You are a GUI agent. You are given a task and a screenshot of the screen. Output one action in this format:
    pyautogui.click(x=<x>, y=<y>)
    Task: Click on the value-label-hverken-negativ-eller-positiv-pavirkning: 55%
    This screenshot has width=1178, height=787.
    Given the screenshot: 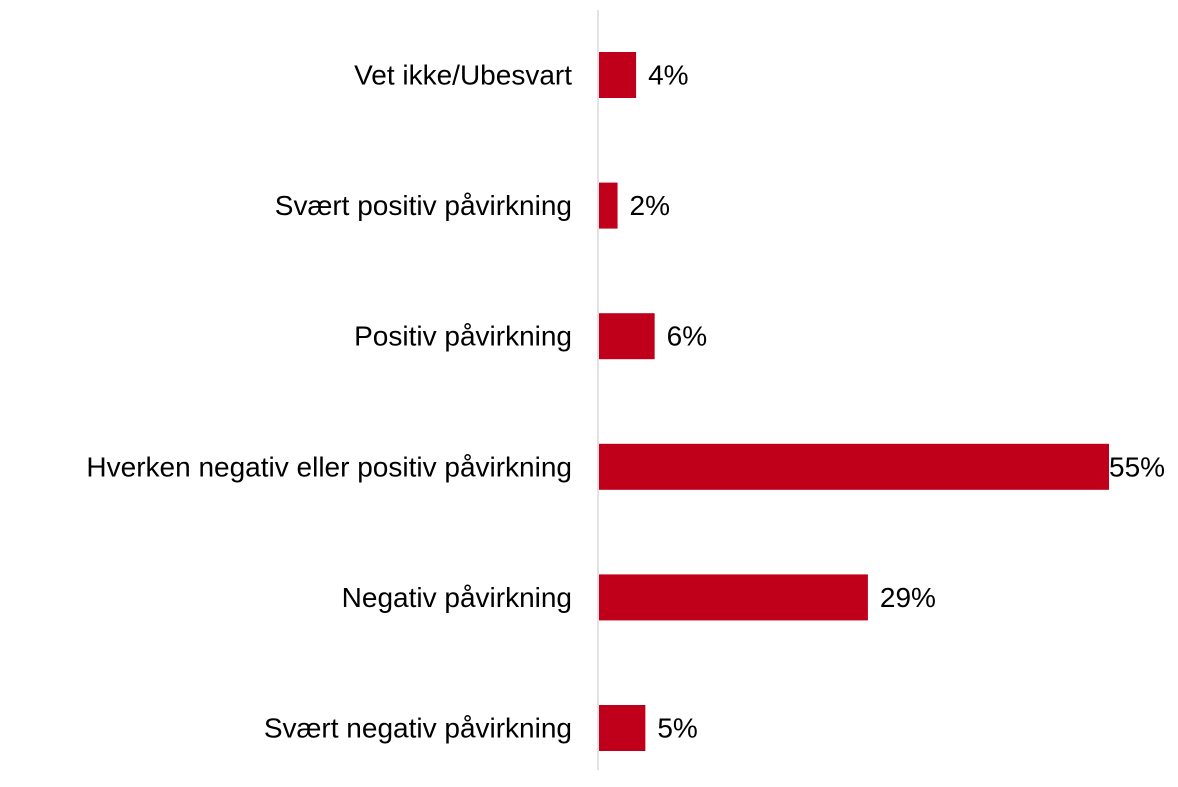 What is the action you would take?
    pyautogui.click(x=1137, y=466)
    